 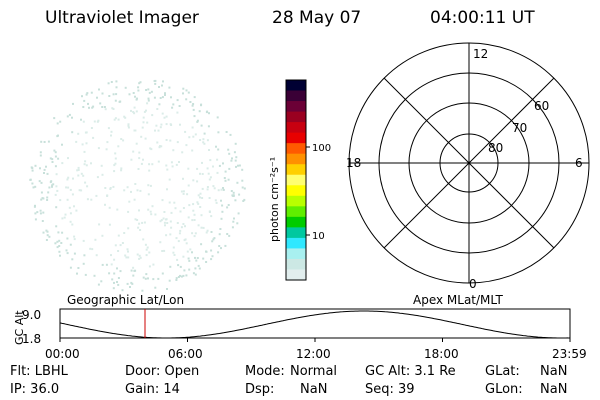 I want to click on ip-info: IP: 36.0, so click(x=35, y=389).